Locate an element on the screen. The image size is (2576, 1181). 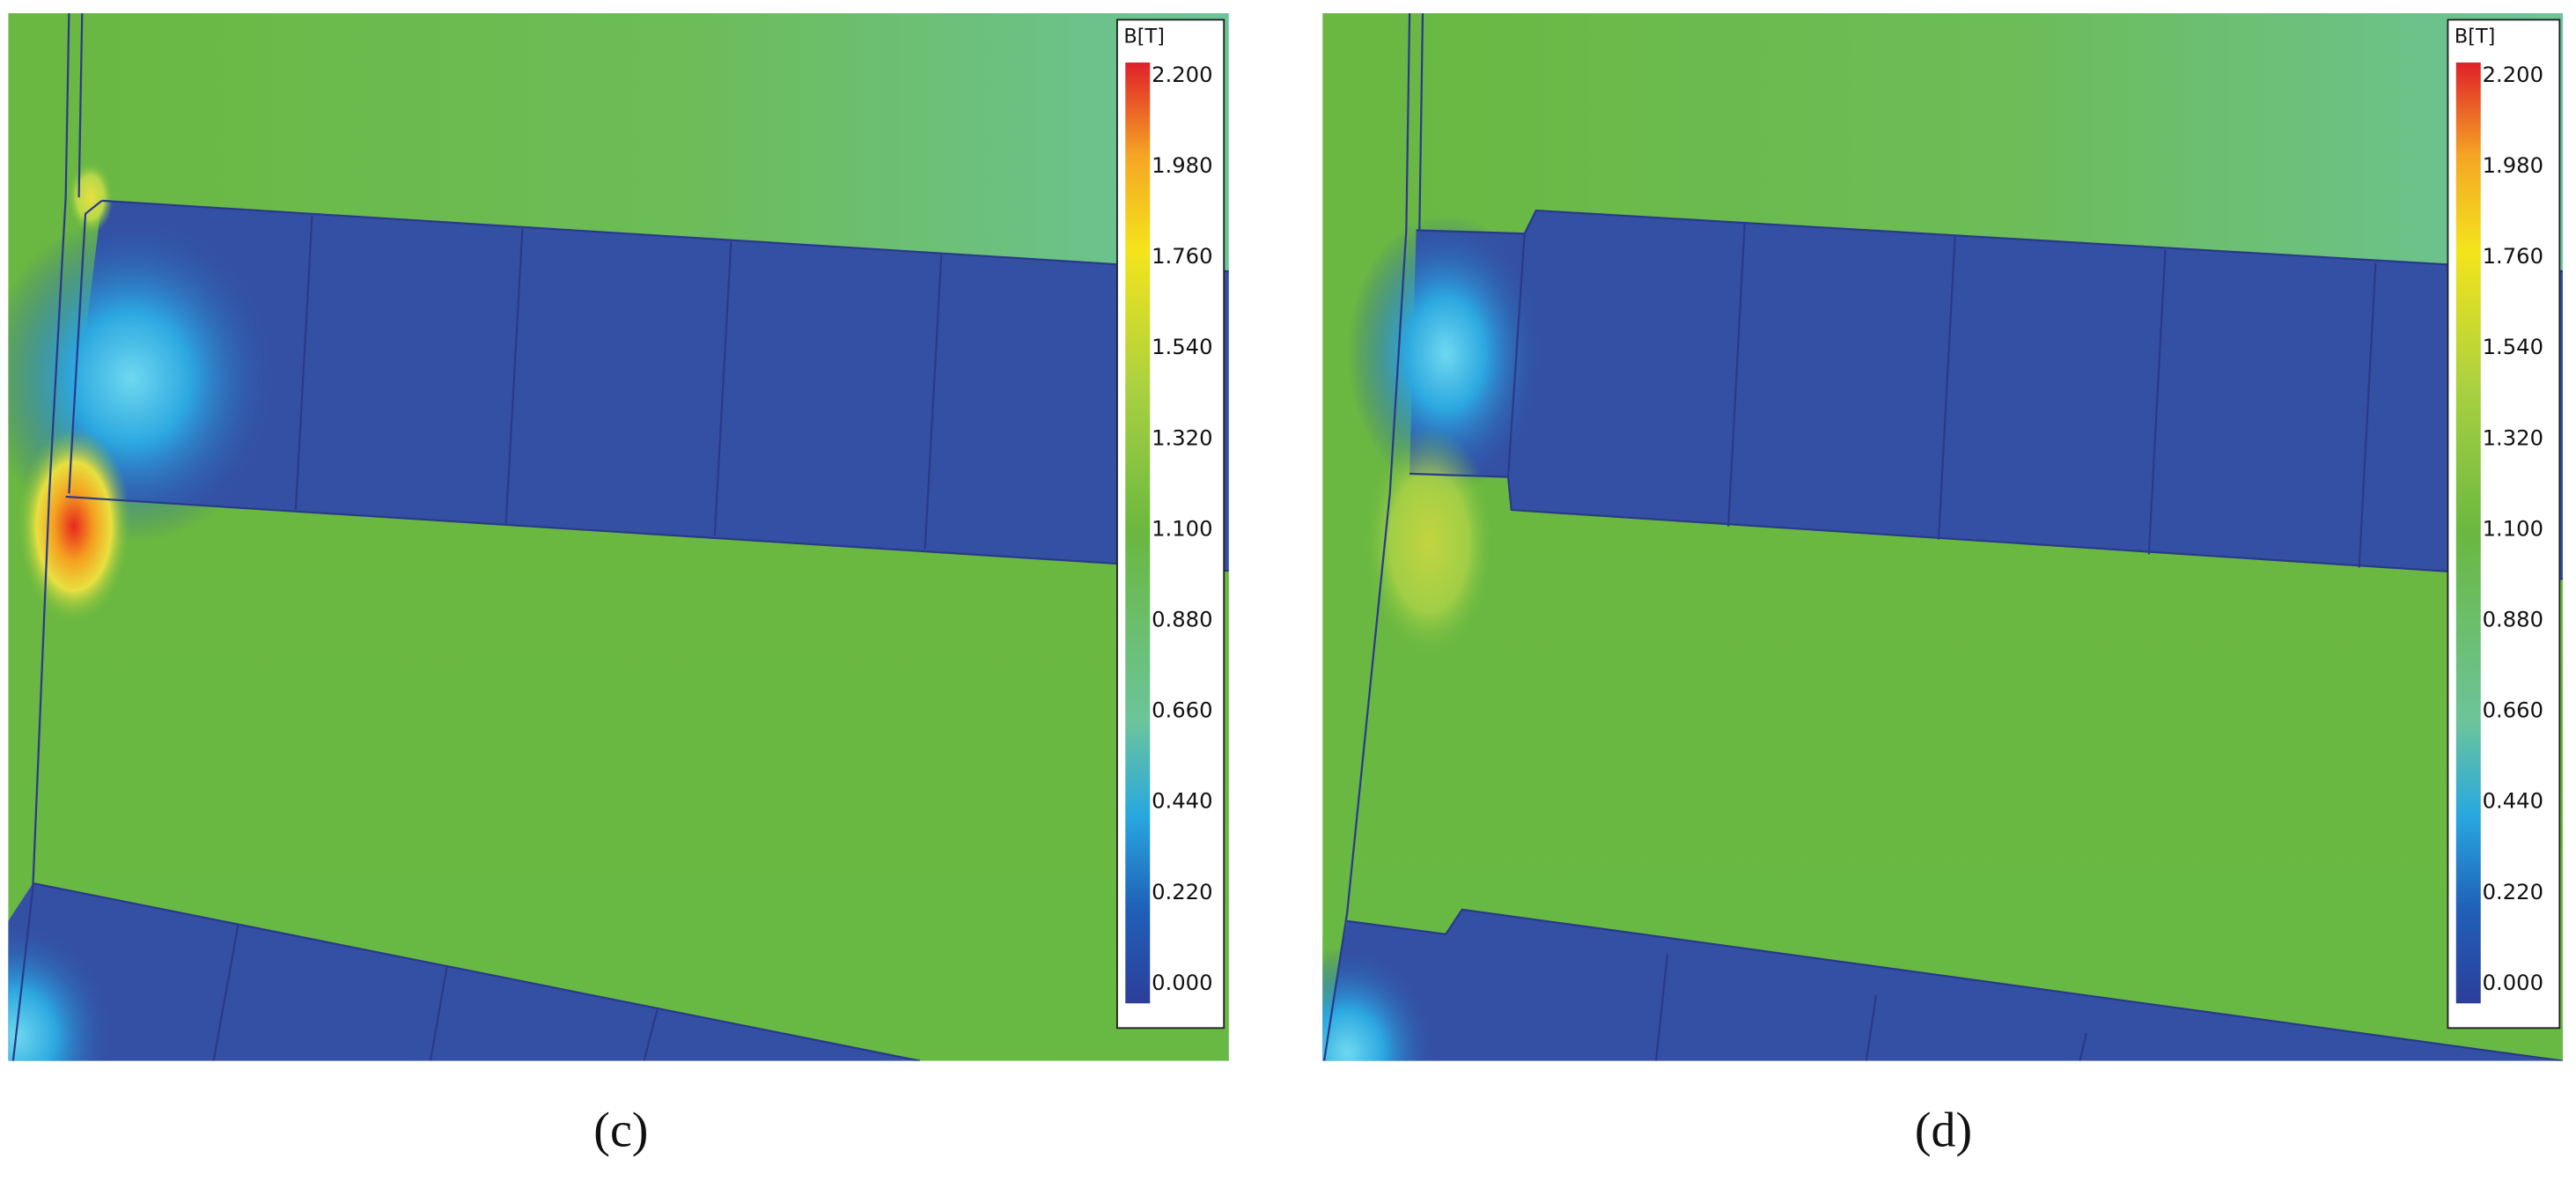
panel-caption: (c) is located at coordinates (621, 1131).